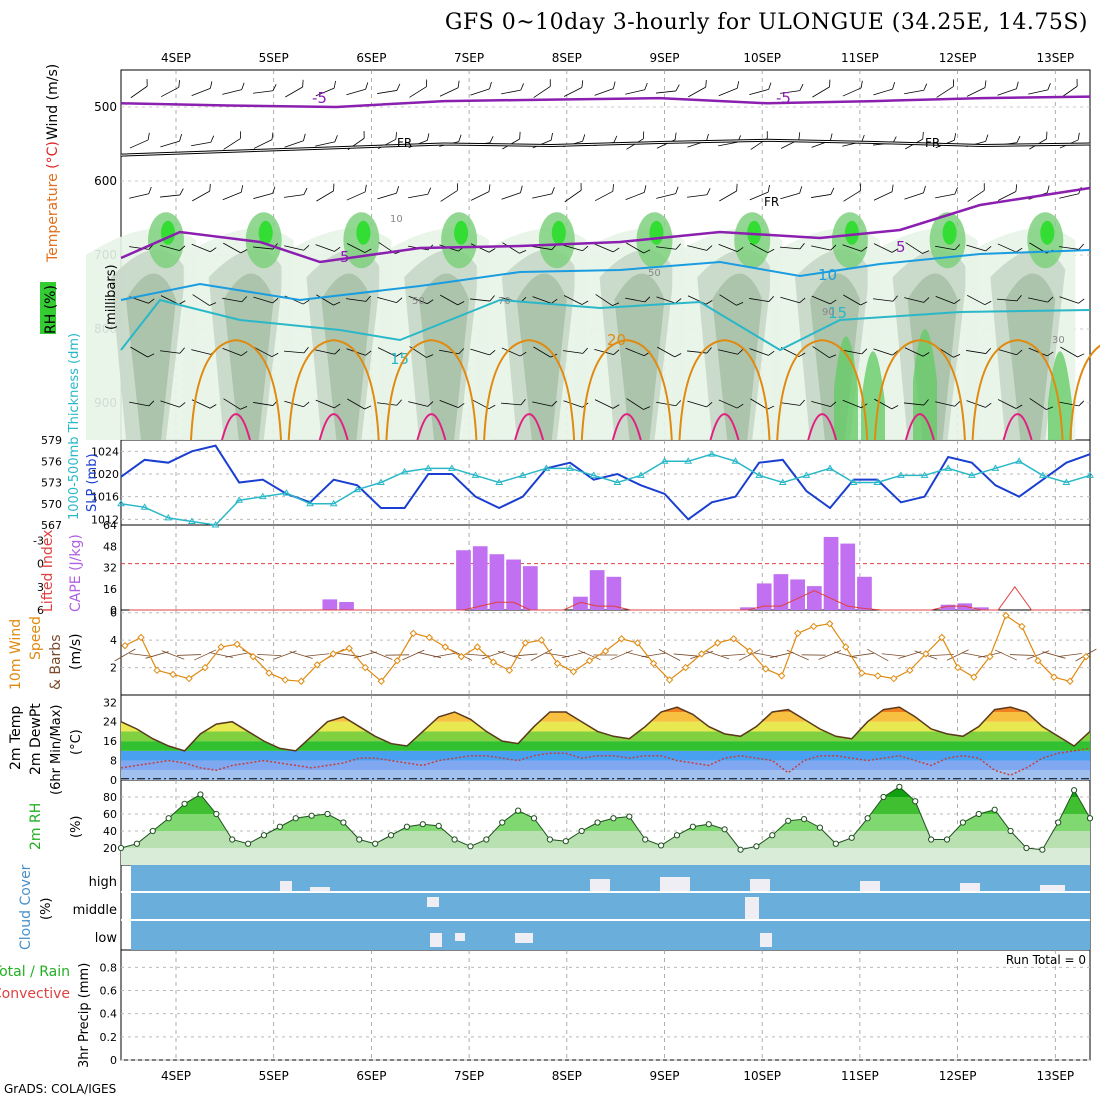 Image resolution: width=1100 pixels, height=1100 pixels. What do you see at coordinates (76, 573) in the screenshot?
I see `axis-label: CAPE (J/kg)` at bounding box center [76, 573].